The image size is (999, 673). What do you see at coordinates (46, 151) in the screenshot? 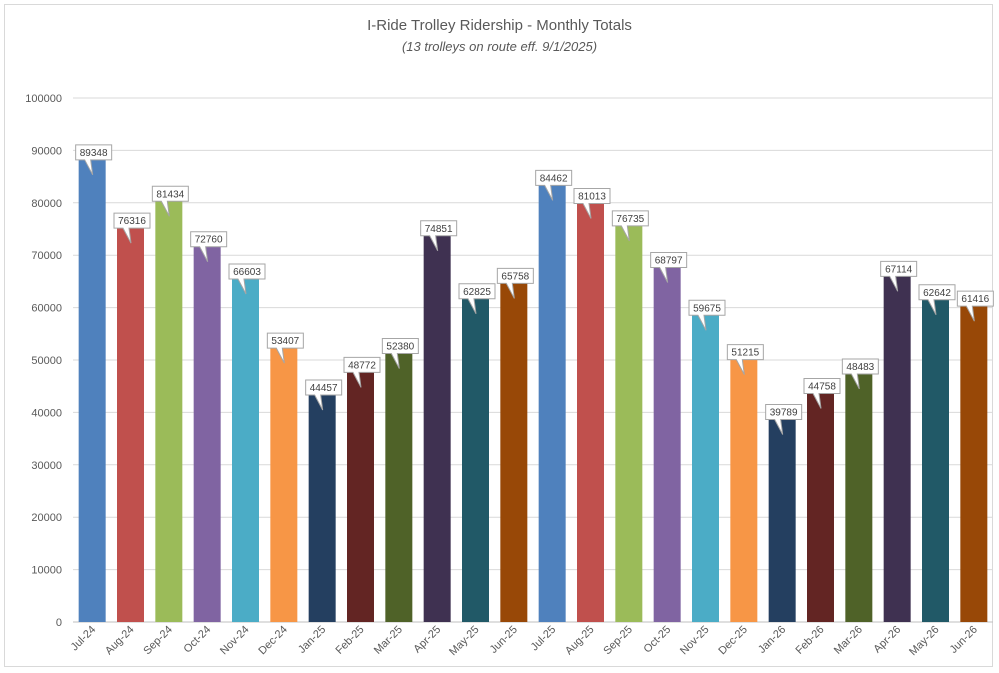
I see `y-tick-label: 90000` at bounding box center [46, 151].